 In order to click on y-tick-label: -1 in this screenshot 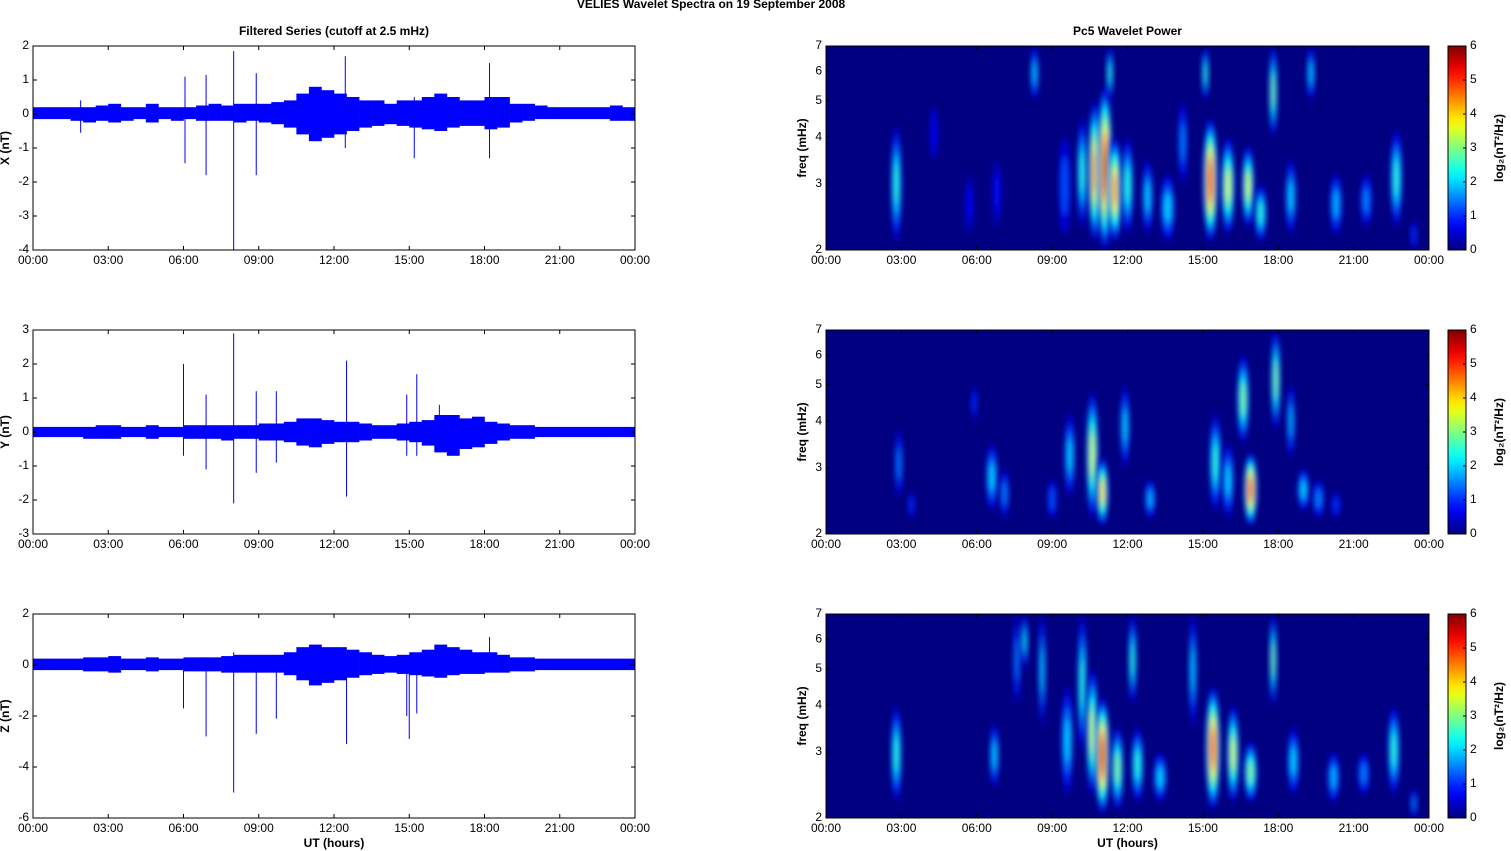, I will do `click(23, 147)`.